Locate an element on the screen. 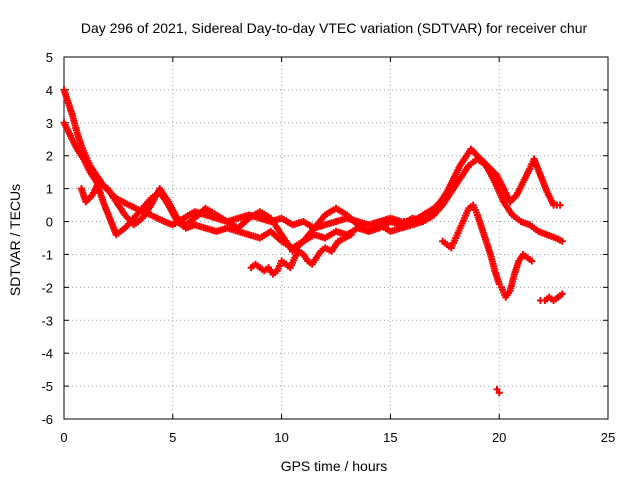 The image size is (640, 480). series-late-segment is located at coordinates (551, 297).